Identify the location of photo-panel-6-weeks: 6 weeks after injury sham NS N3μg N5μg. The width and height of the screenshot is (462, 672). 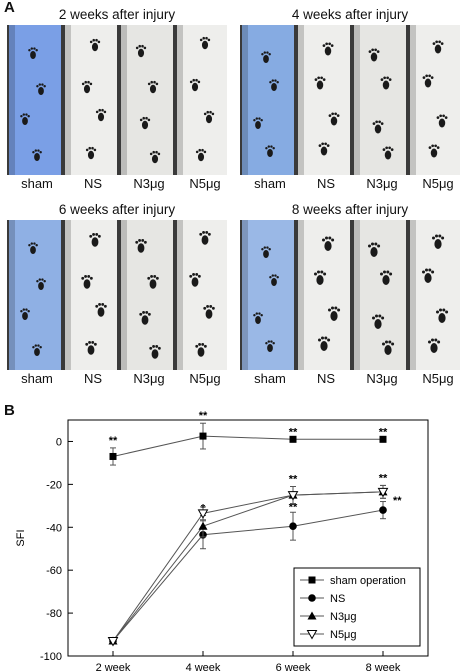
(117, 295).